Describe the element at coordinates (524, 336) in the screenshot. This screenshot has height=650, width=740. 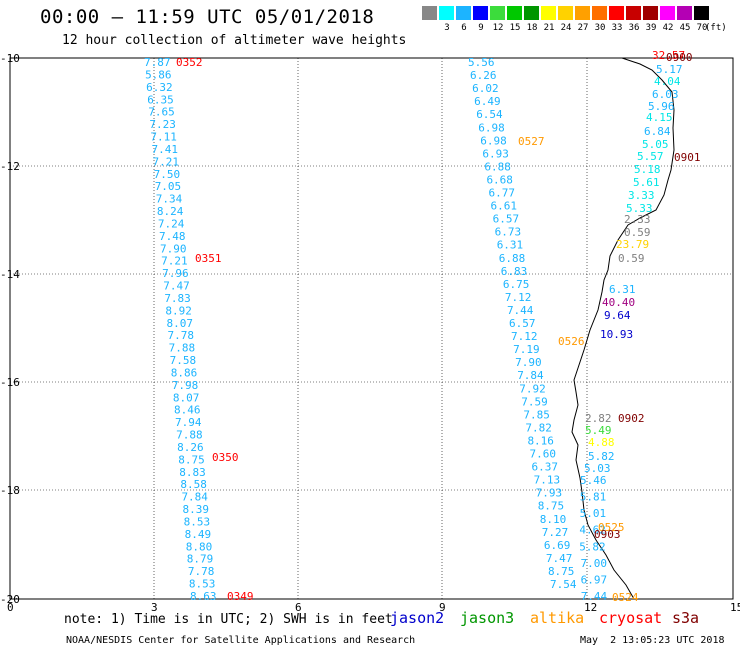
I see `swh-value-label: 7.12` at that location.